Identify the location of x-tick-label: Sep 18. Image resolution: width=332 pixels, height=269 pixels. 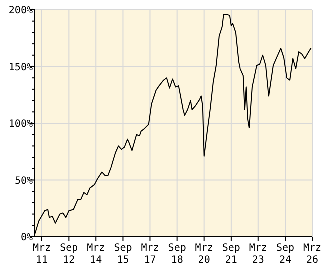
(177, 254).